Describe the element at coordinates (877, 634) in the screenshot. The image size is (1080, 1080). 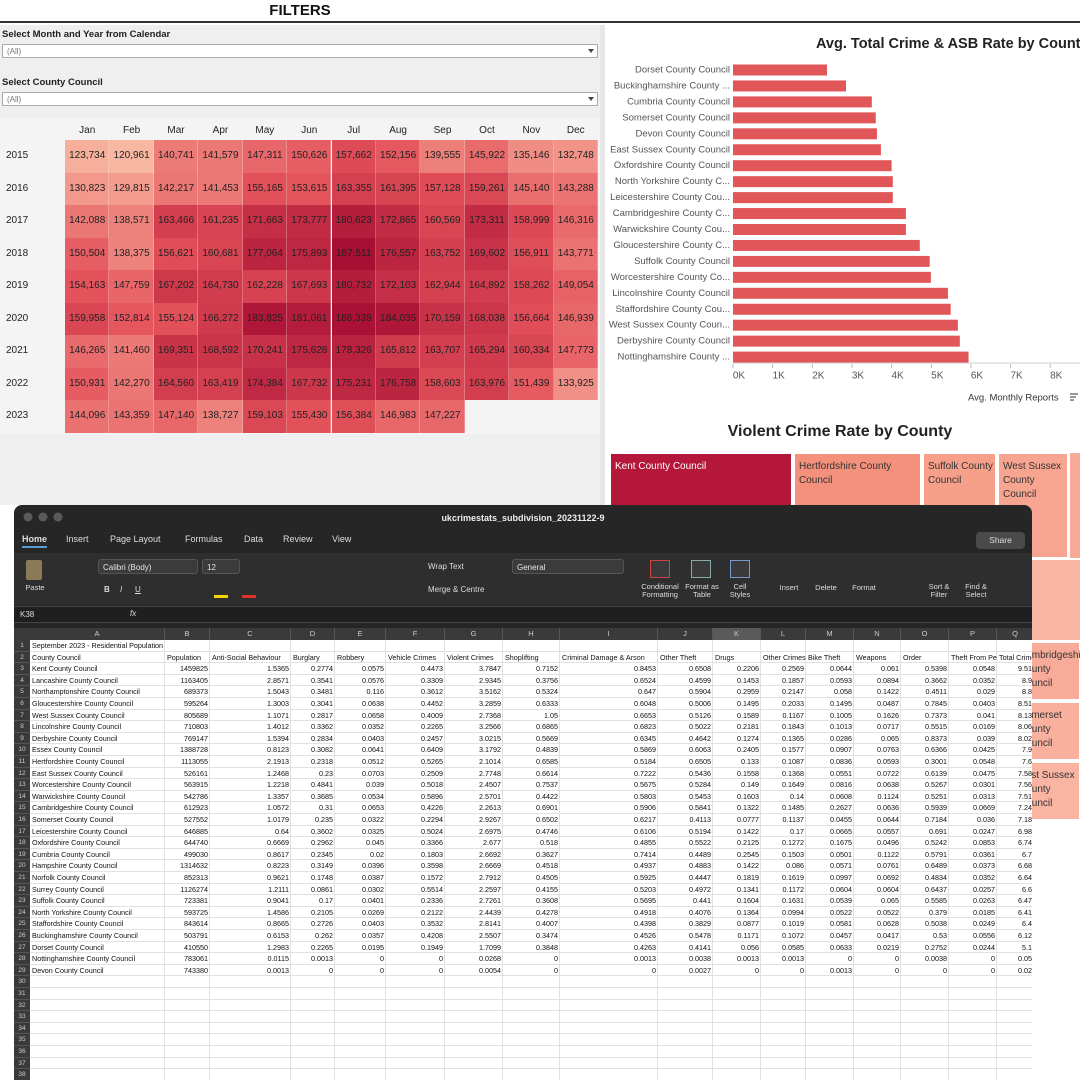
I see `column-header: N` at that location.